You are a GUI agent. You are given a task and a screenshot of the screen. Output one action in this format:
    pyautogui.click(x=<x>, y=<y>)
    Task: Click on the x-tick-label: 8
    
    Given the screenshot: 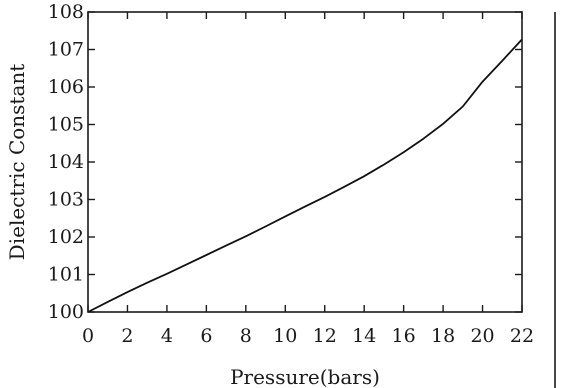 What is the action you would take?
    pyautogui.click(x=246, y=336)
    